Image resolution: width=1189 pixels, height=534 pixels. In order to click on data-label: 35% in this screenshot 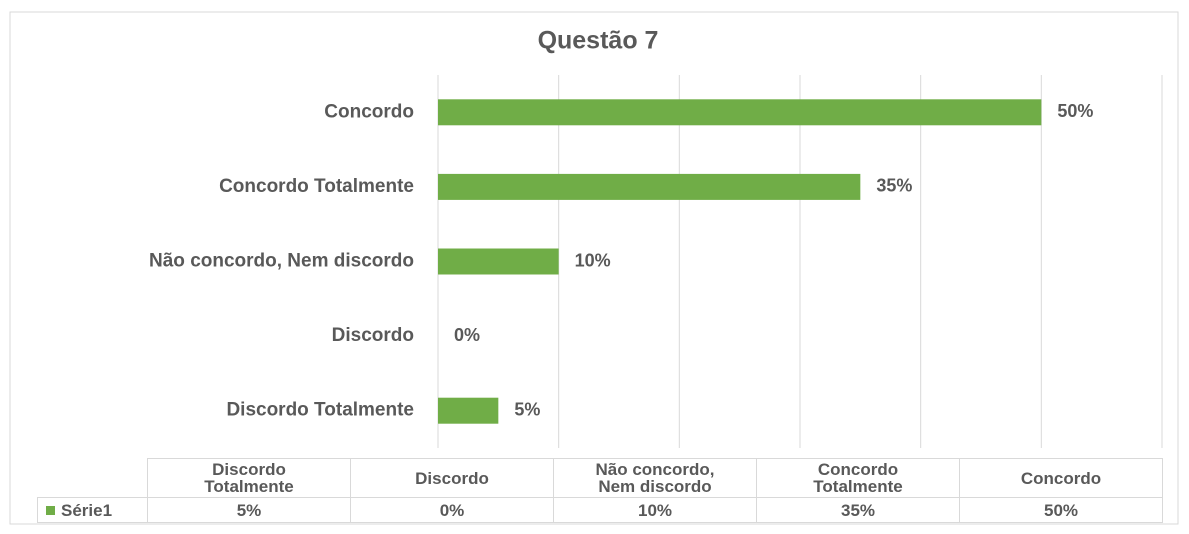, I will do `click(894, 186)`.